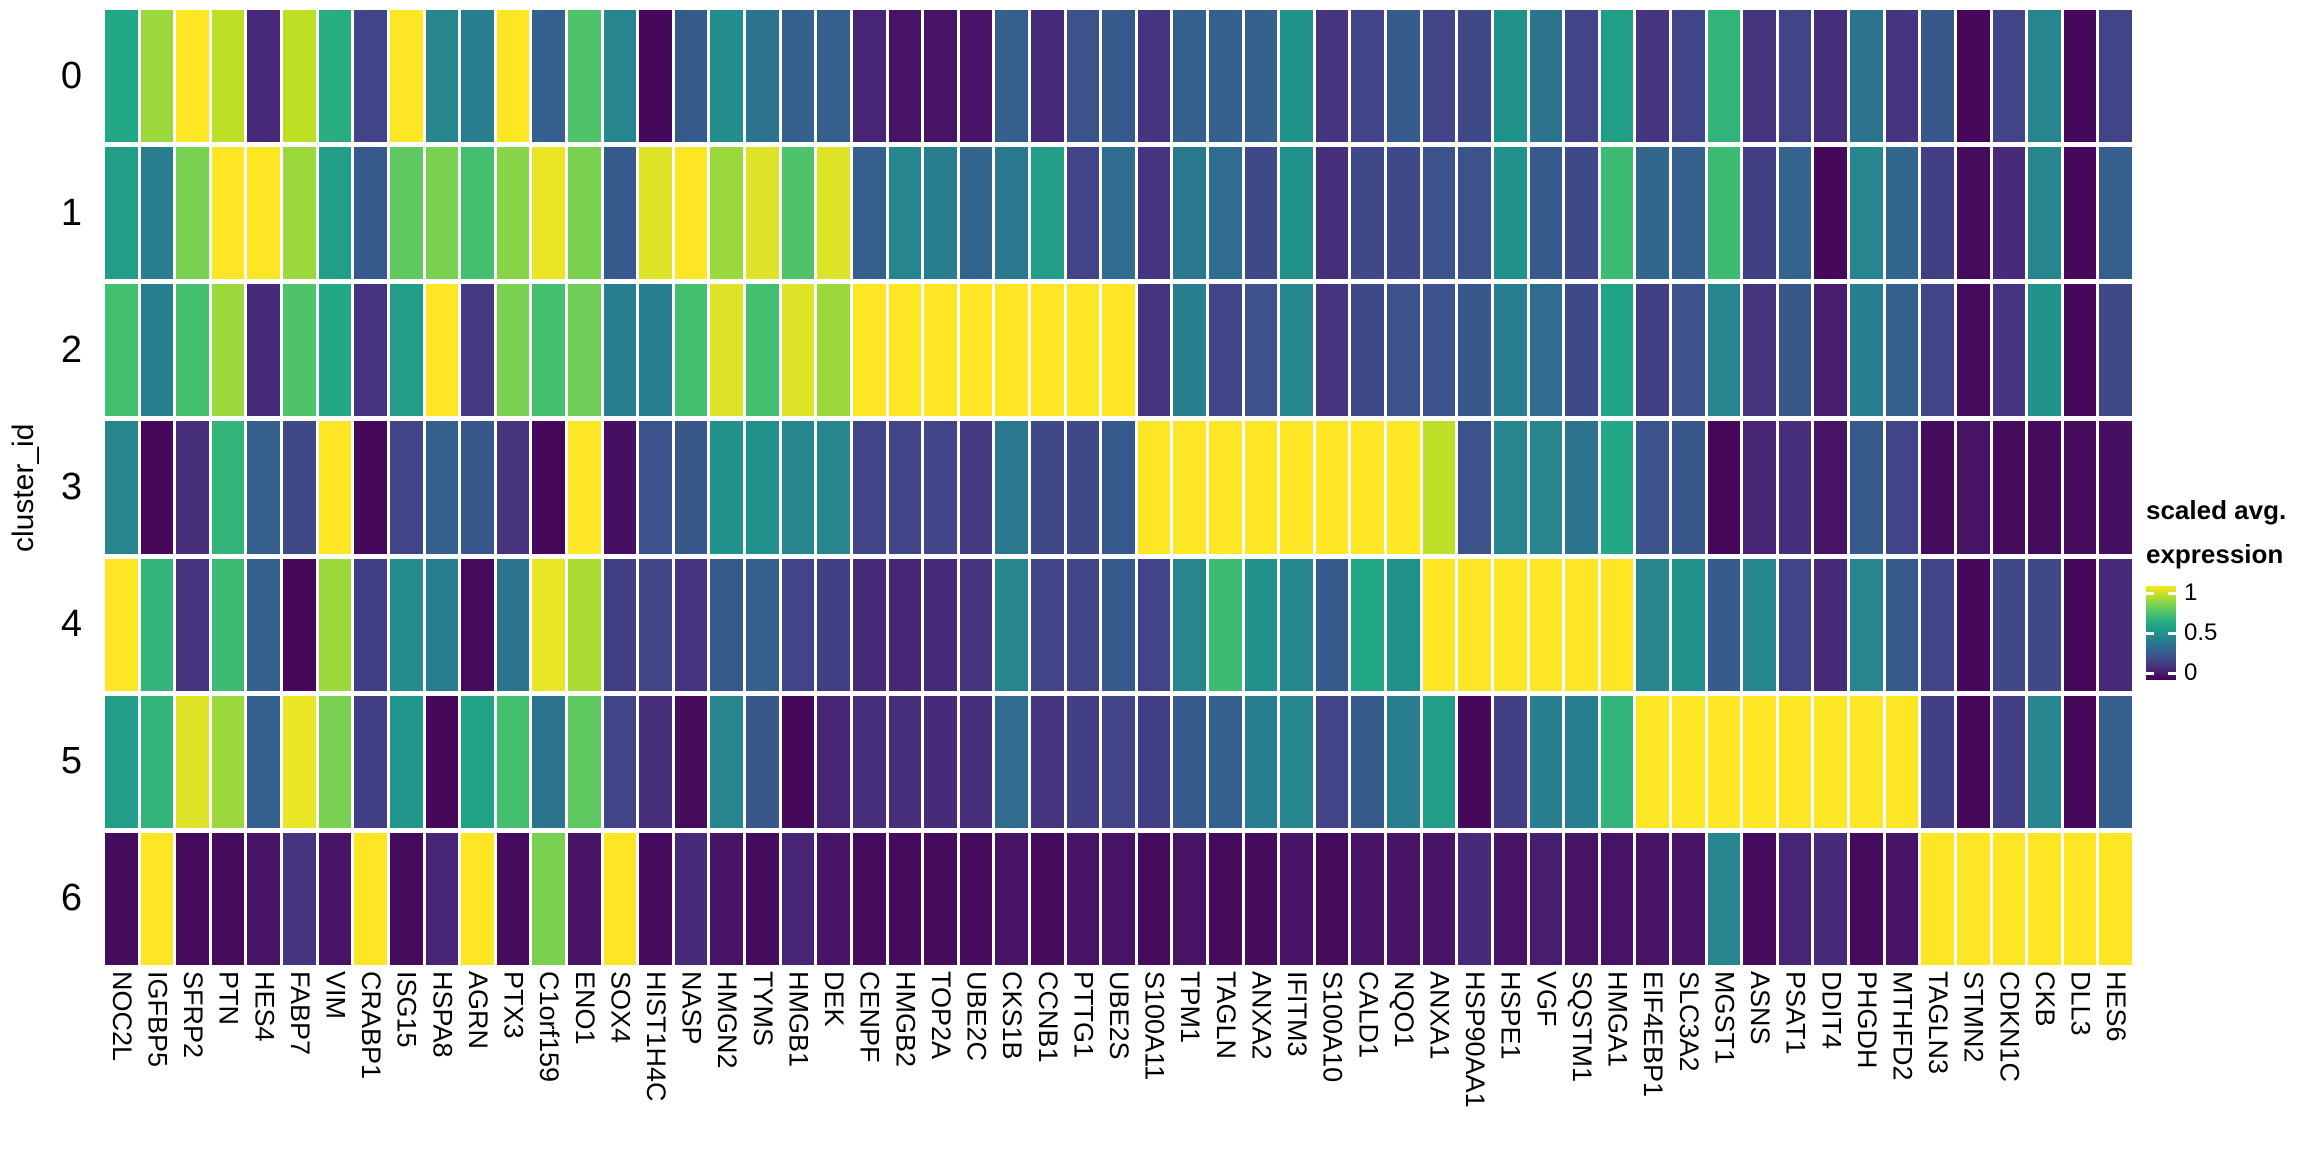 Image resolution: width=2304 pixels, height=1152 pixels. Describe the element at coordinates (1724, 1018) in the screenshot. I see `gene-label: MGST1` at that location.